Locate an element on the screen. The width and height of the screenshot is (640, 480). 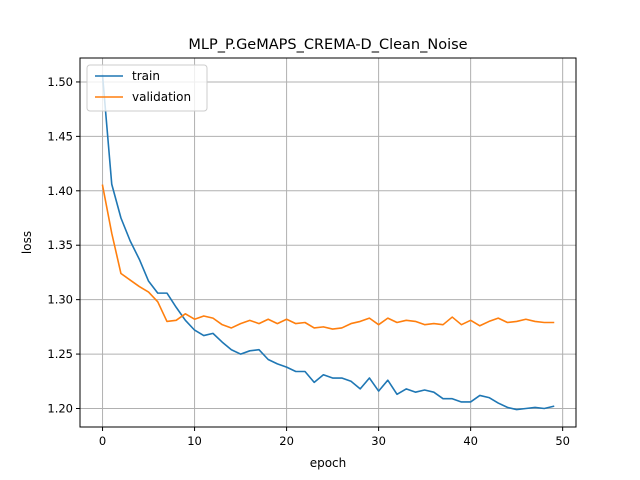
x-tick-label: 20 is located at coordinates (286, 441).